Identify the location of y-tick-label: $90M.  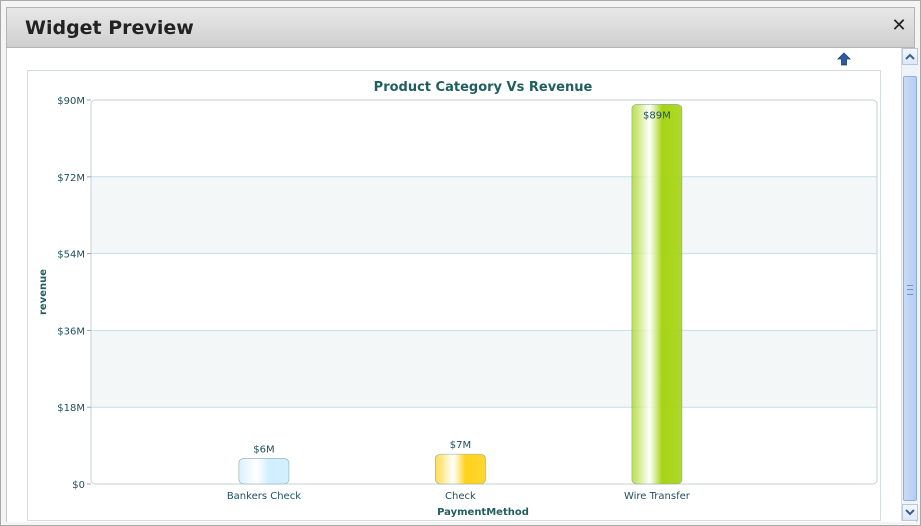
(71, 101).